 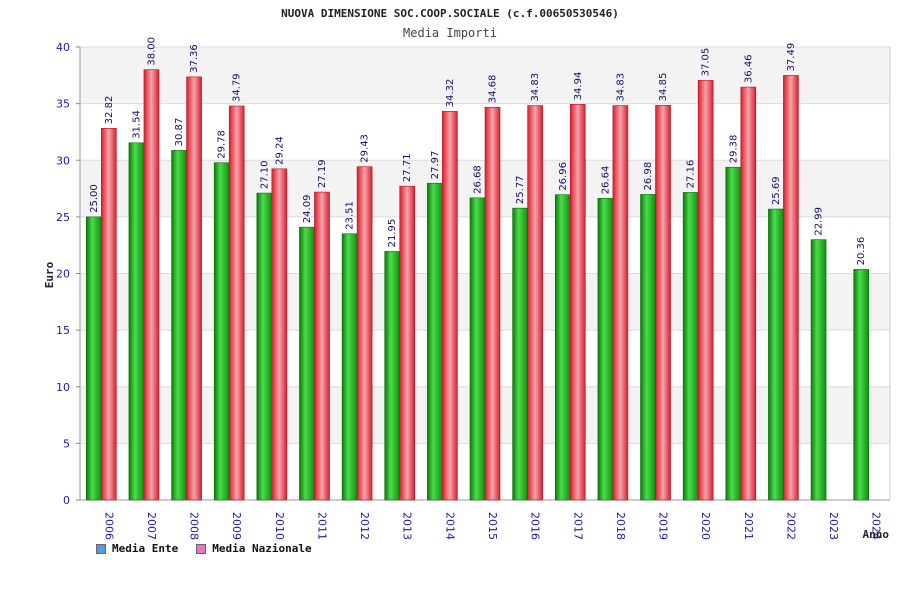 What do you see at coordinates (151, 51) in the screenshot?
I see `data-label: 38.00` at bounding box center [151, 51].